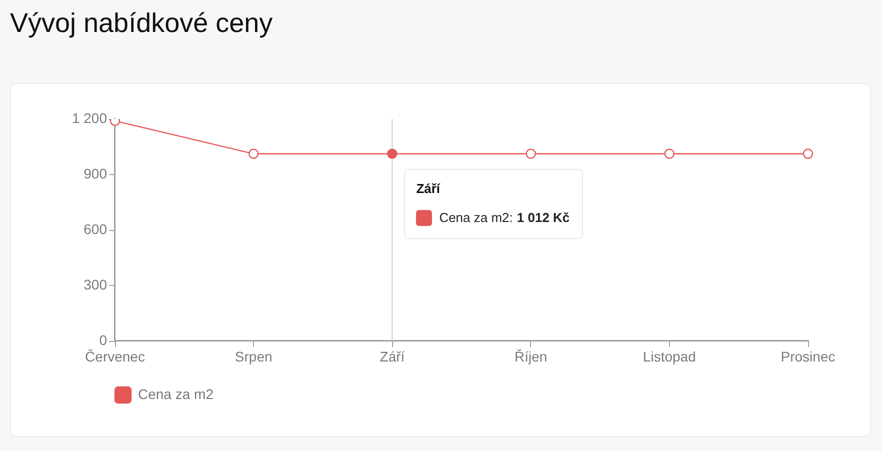 This screenshot has width=882, height=451. What do you see at coordinates (543, 218) in the screenshot?
I see `annotation: 1 012 Kč` at bounding box center [543, 218].